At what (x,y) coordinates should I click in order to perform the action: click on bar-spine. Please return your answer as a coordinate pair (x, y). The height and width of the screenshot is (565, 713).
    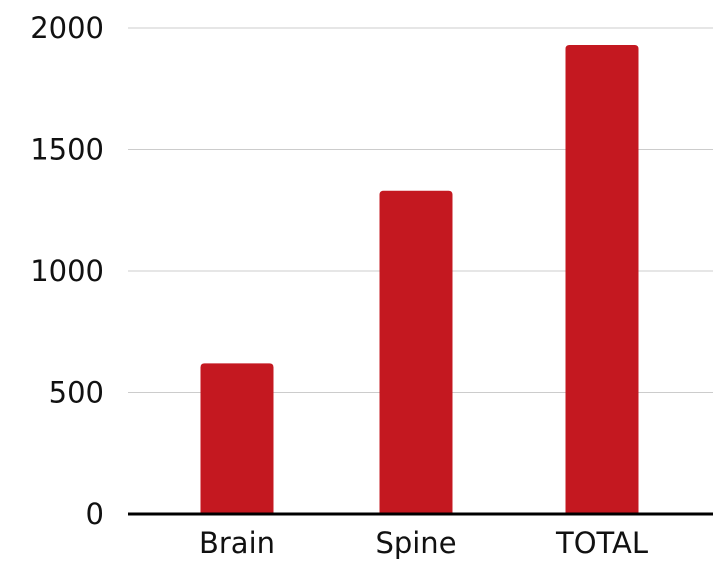
    Looking at the image, I should click on (416, 352).